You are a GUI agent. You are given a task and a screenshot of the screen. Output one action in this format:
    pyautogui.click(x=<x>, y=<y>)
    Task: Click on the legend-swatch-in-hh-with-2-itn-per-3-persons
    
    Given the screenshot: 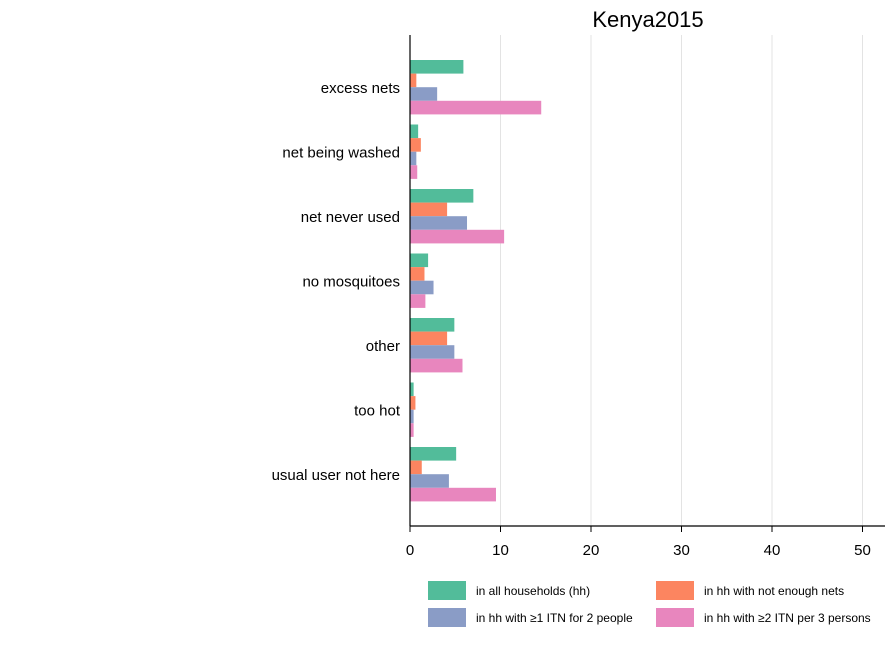 What is the action you would take?
    pyautogui.click(x=675, y=617)
    